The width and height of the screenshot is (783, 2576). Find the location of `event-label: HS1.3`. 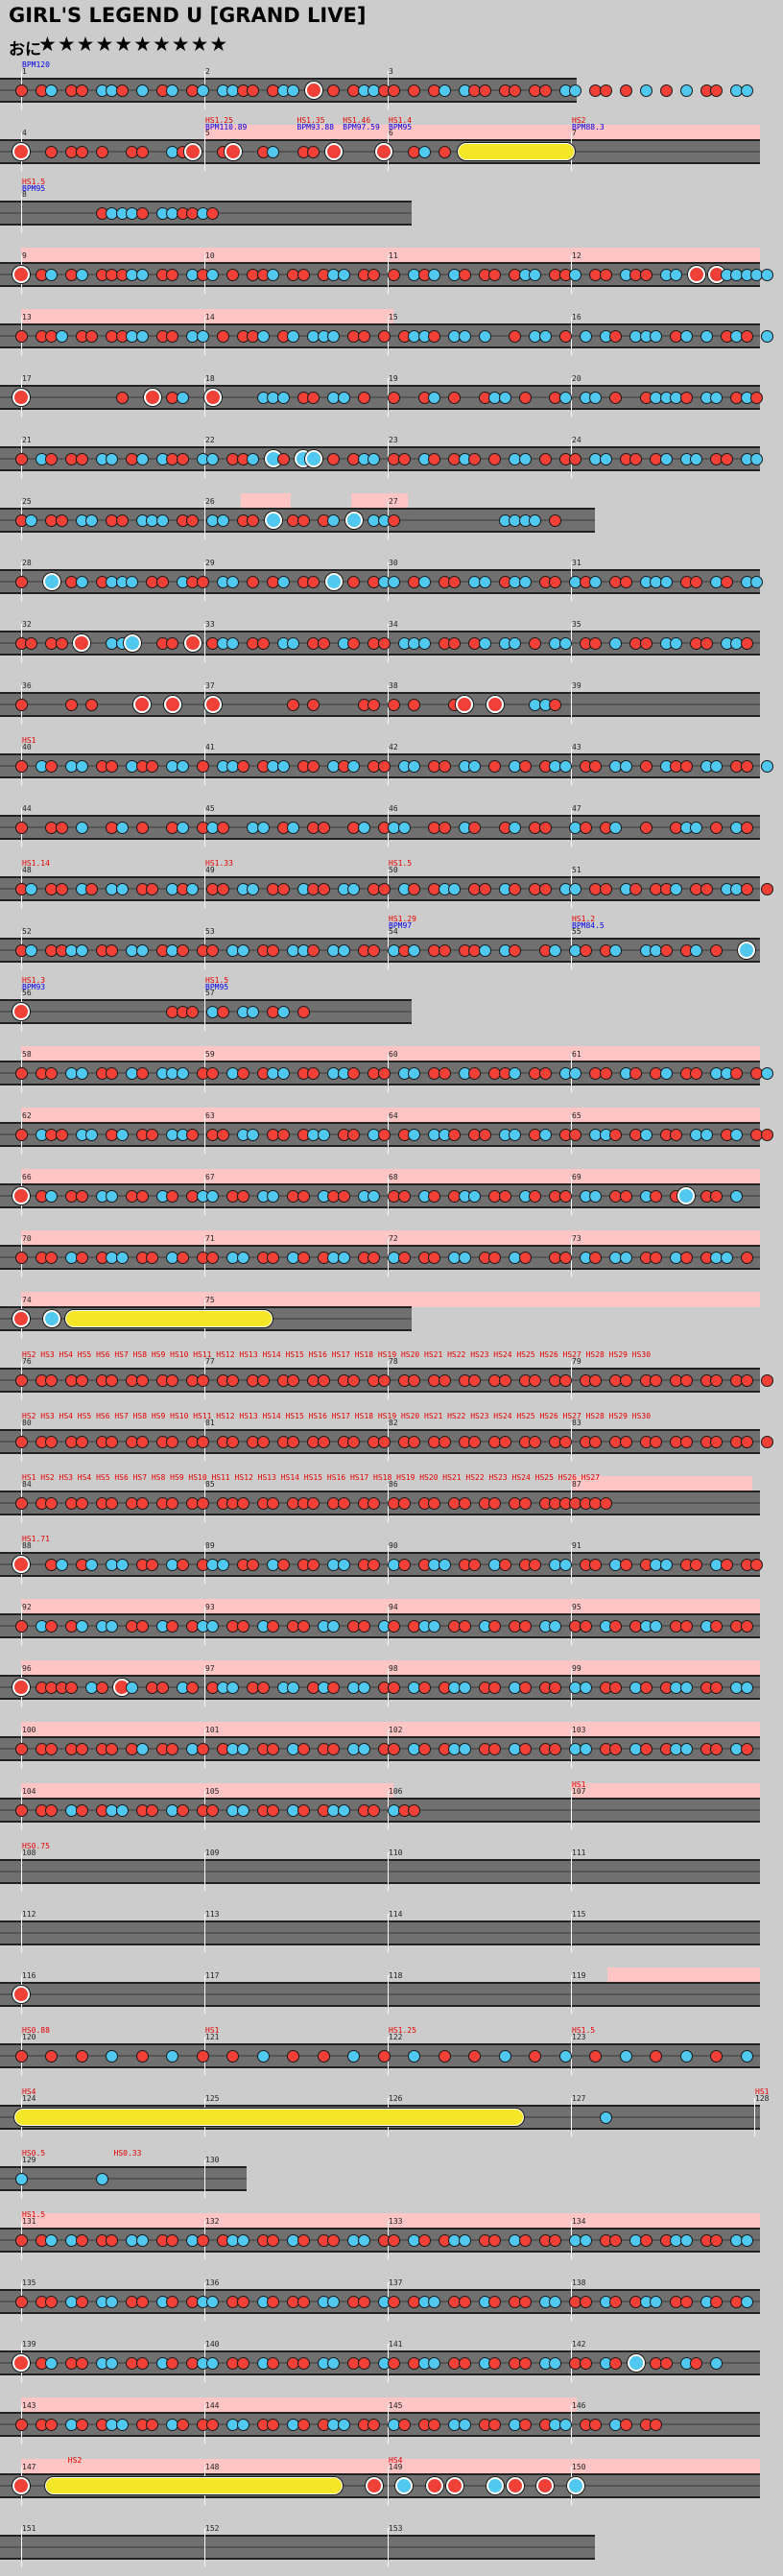

event-label: HS1.3 is located at coordinates (34, 980).